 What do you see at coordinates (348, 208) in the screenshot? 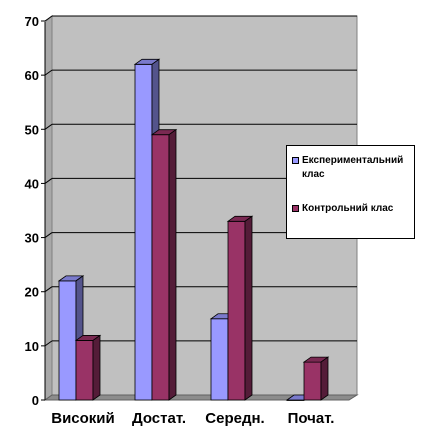
I see `legend-label-control: Контрольний клас` at bounding box center [348, 208].